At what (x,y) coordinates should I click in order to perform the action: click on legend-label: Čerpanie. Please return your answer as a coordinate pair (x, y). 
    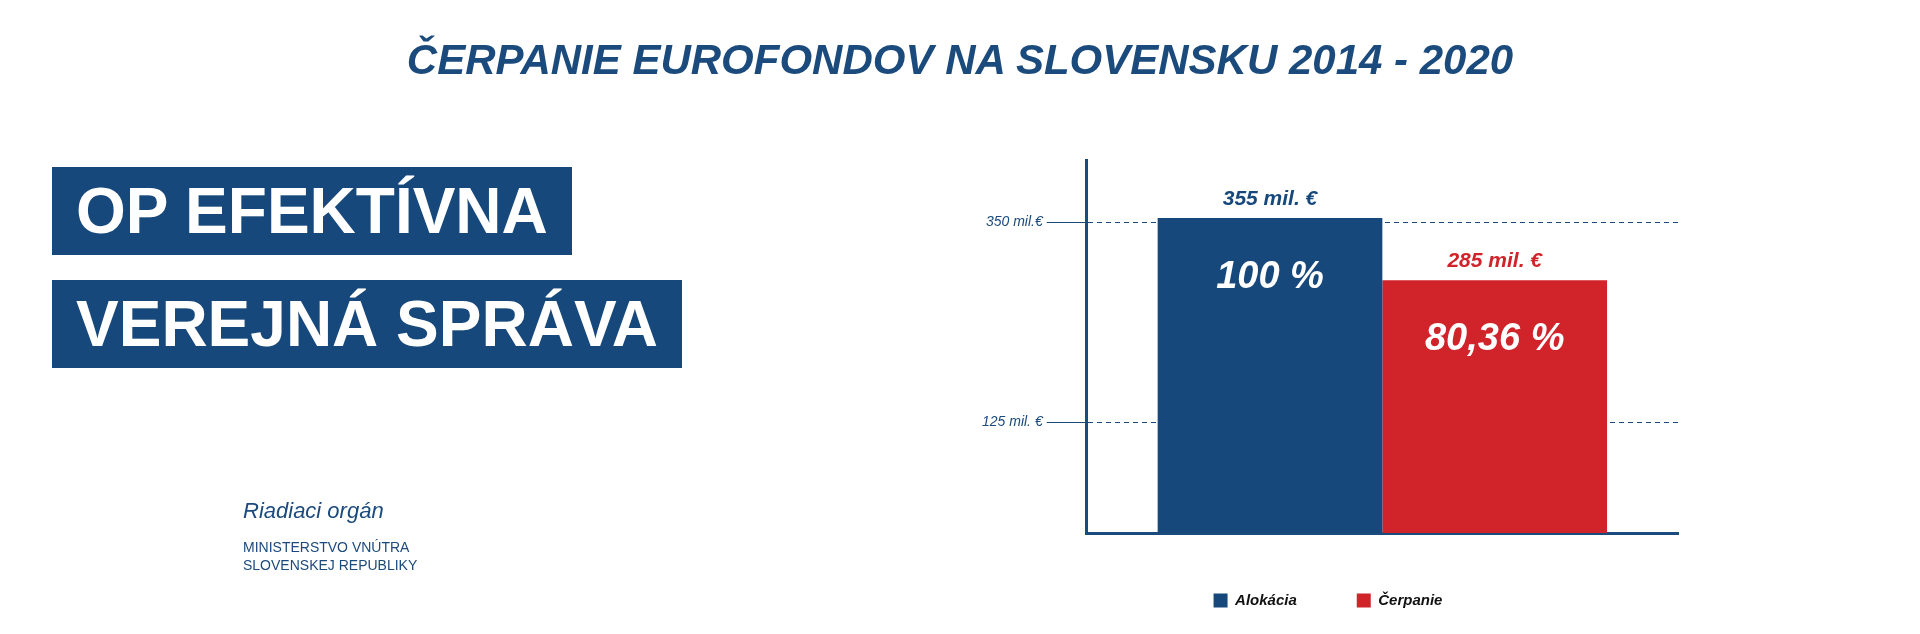
    Looking at the image, I should click on (1410, 599).